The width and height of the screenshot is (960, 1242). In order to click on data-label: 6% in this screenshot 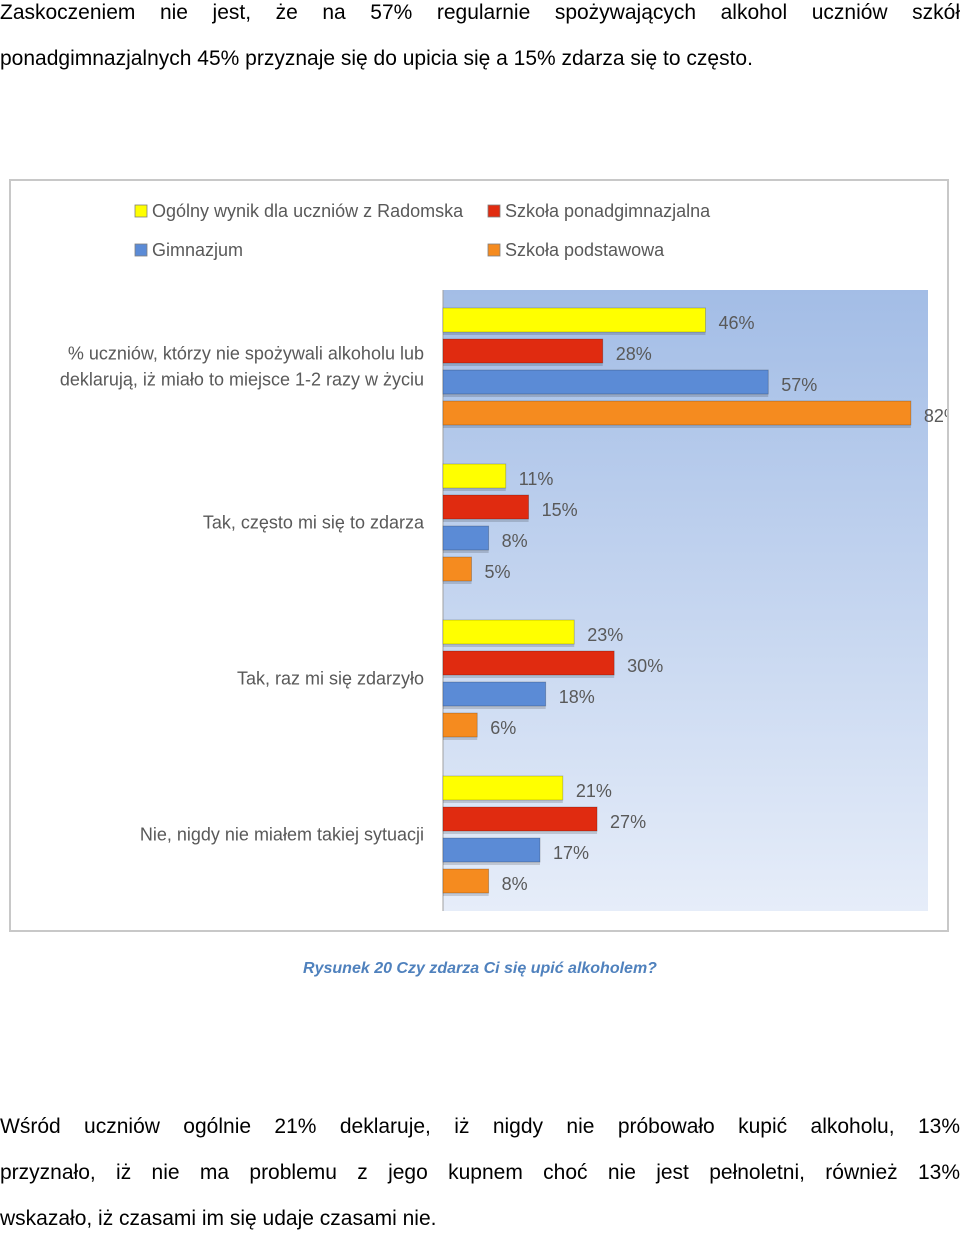, I will do `click(503, 728)`.